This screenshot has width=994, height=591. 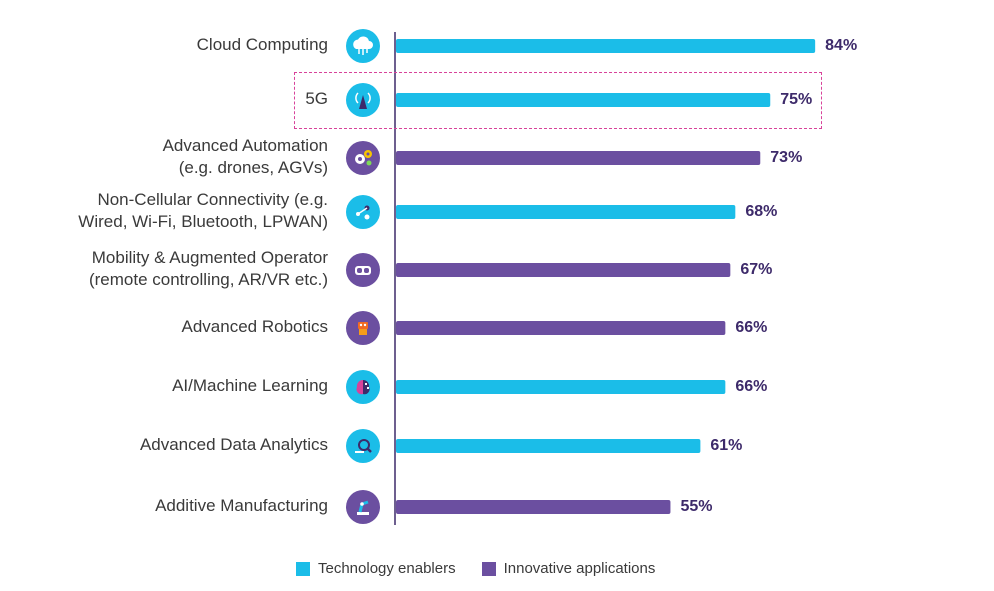 What do you see at coordinates (168, 386) in the screenshot?
I see `category-label-6: AI/Machine Learning` at bounding box center [168, 386].